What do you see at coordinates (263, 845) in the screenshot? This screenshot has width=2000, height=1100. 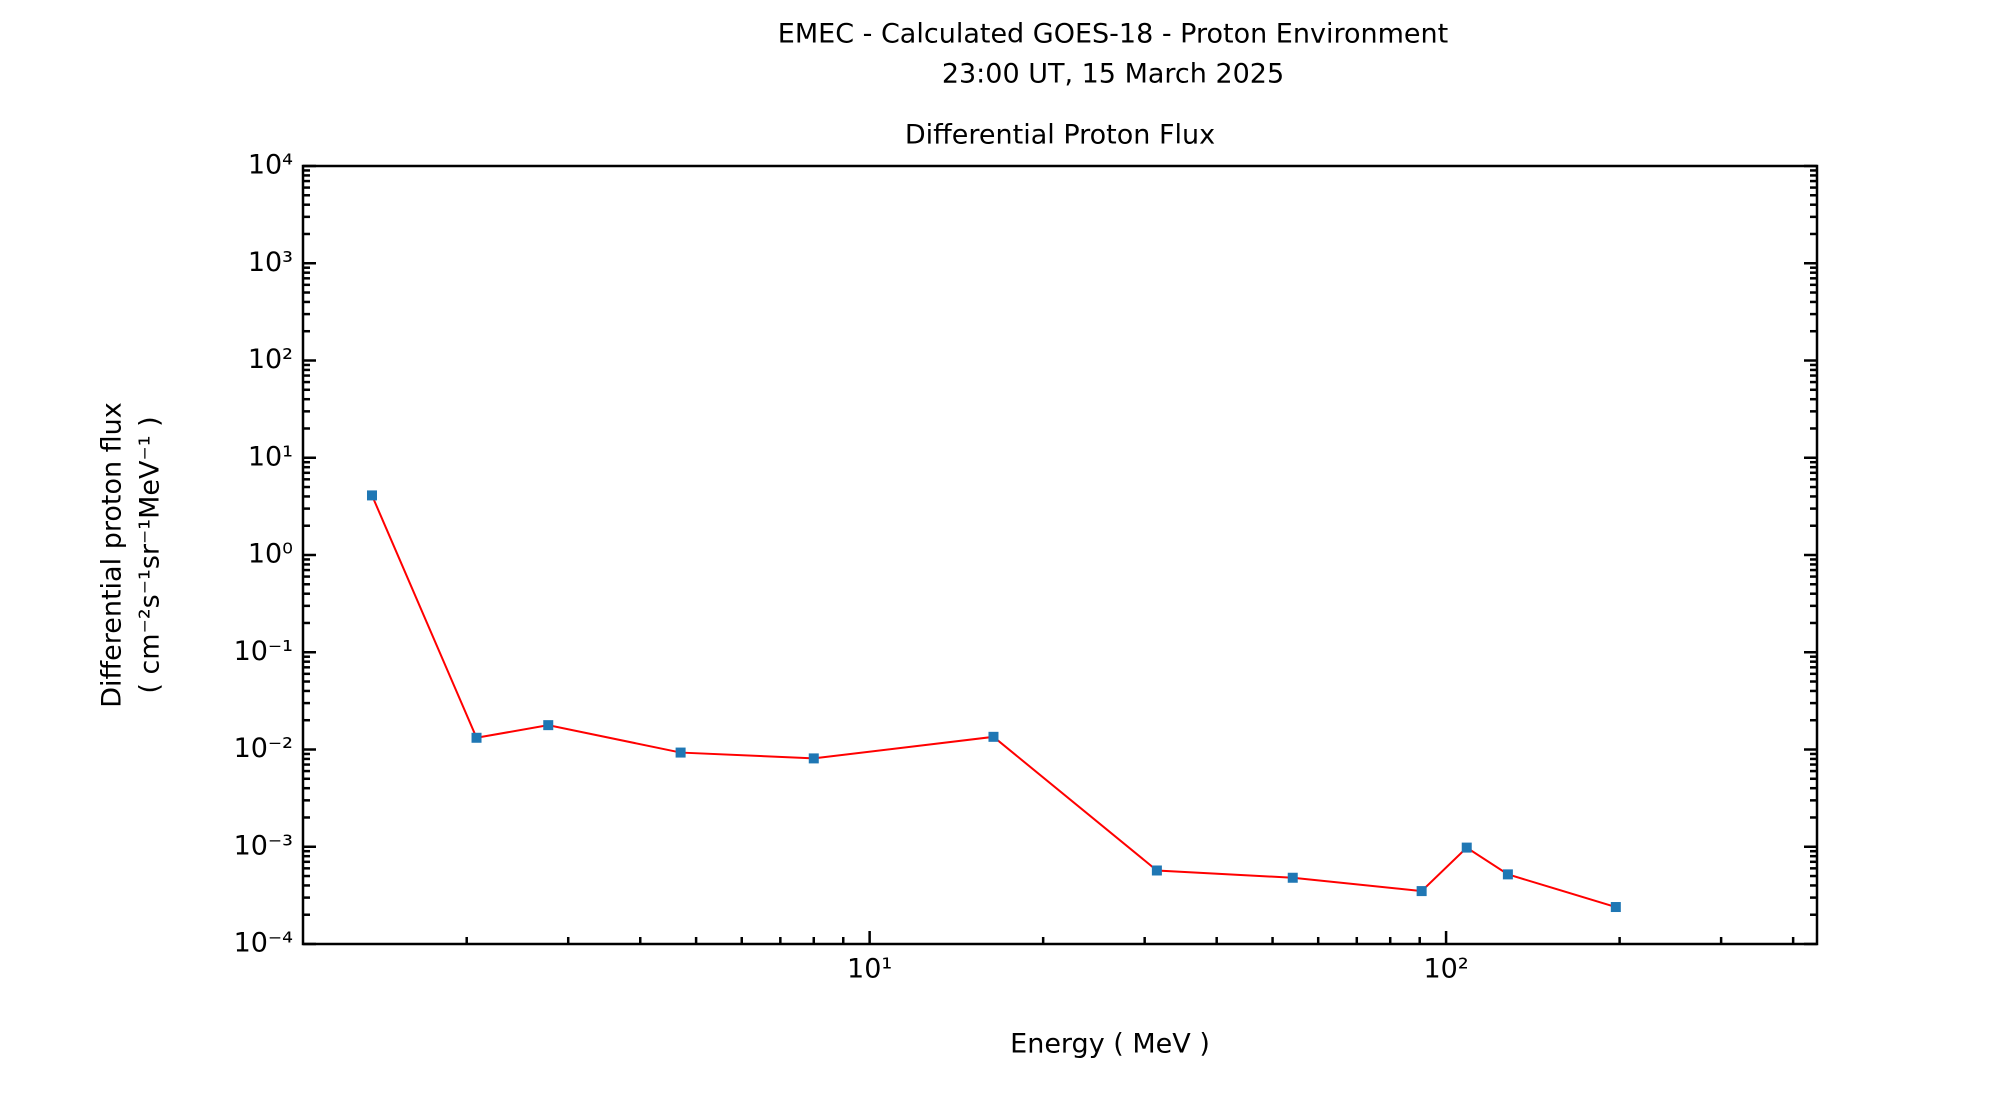 I see `y-tick-label: 10⁻³` at bounding box center [263, 845].